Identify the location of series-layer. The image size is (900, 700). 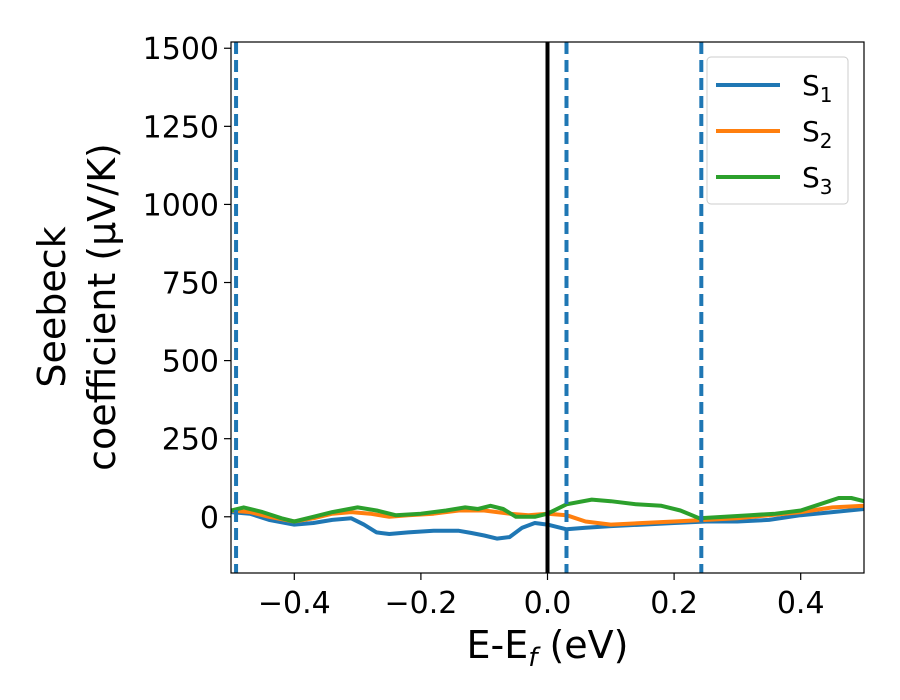
(547, 518).